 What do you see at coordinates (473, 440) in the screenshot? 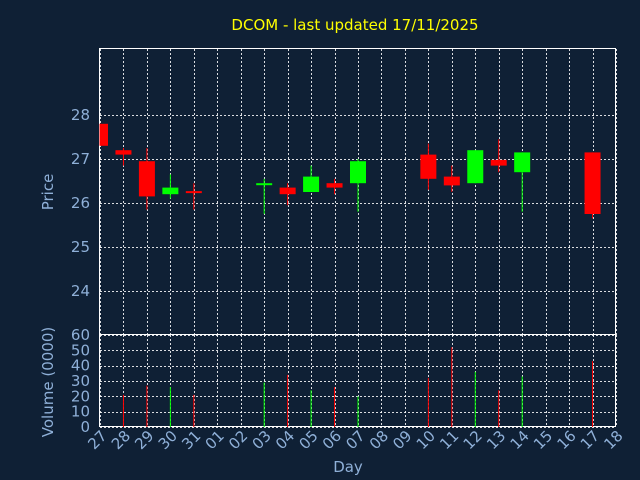
I see `x-tick-label: 12` at bounding box center [473, 440].